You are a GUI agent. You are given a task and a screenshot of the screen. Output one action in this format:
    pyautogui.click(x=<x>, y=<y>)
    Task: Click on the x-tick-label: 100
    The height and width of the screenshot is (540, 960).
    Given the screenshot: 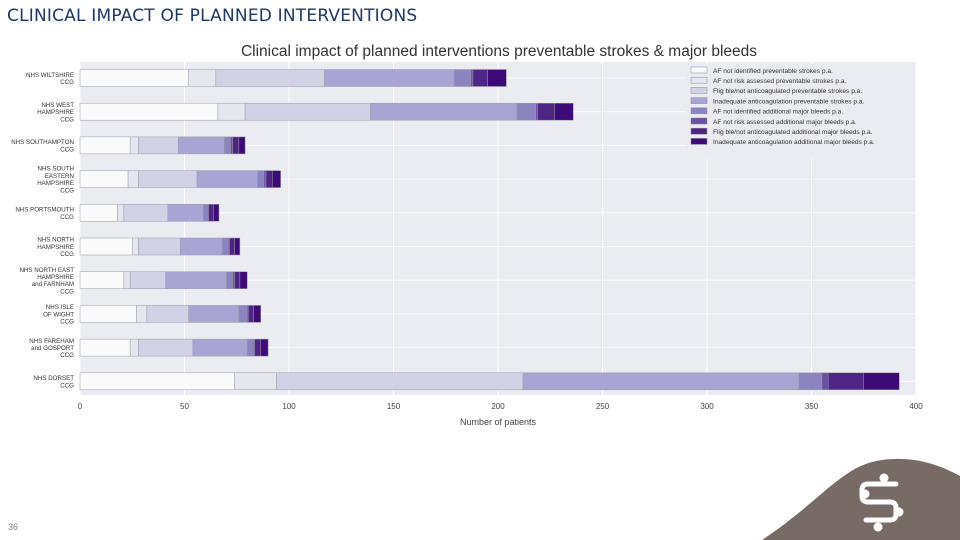 What is the action you would take?
    pyautogui.click(x=289, y=406)
    